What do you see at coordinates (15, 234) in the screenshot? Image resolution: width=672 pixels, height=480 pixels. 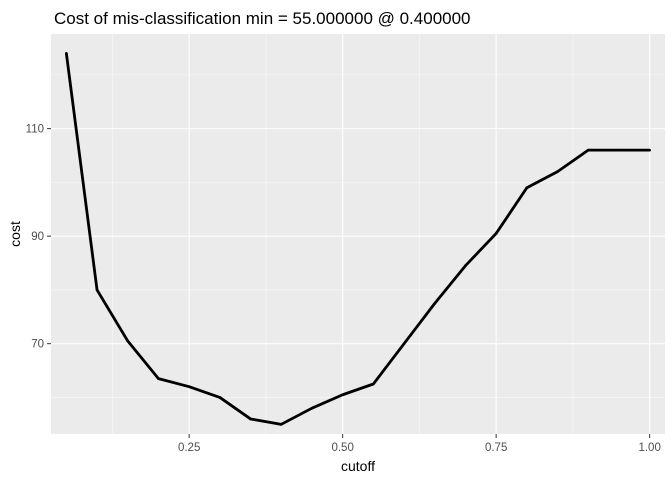 I see `y-axis-title: cost` at bounding box center [15, 234].